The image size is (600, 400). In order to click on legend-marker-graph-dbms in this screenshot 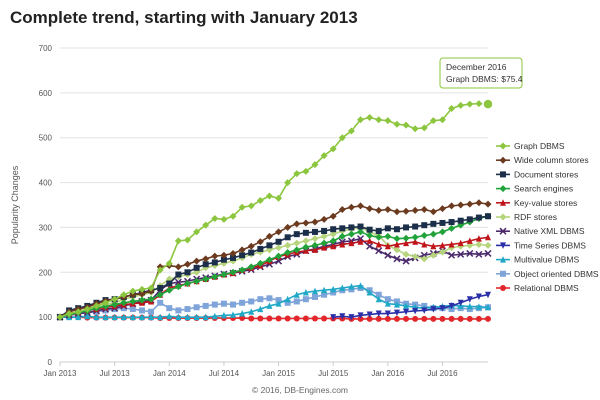, I will do `click(503, 146)`.